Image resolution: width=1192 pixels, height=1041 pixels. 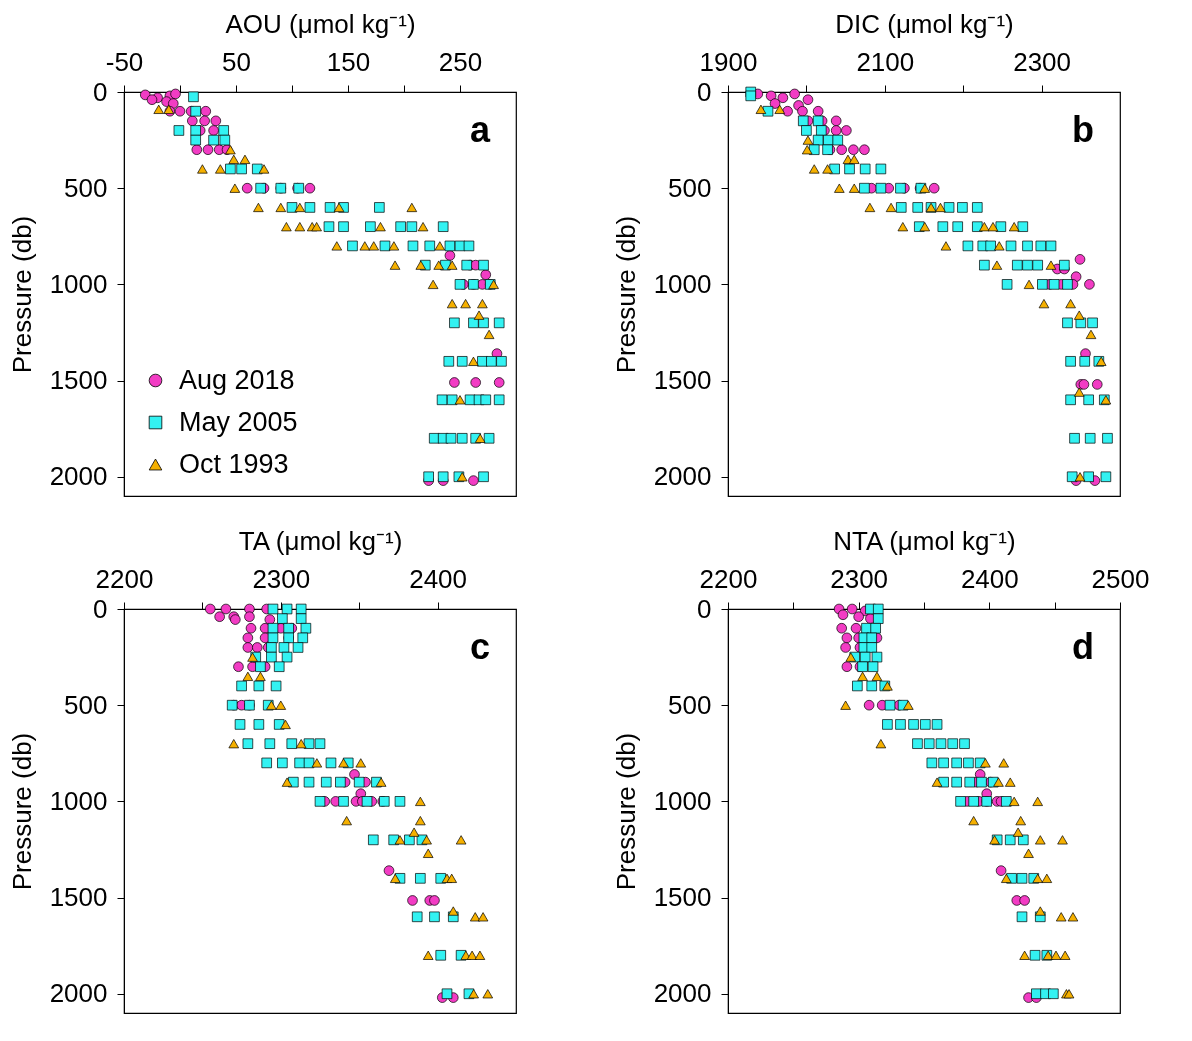 What do you see at coordinates (1083, 129) in the screenshot?
I see `annotation: b` at bounding box center [1083, 129].